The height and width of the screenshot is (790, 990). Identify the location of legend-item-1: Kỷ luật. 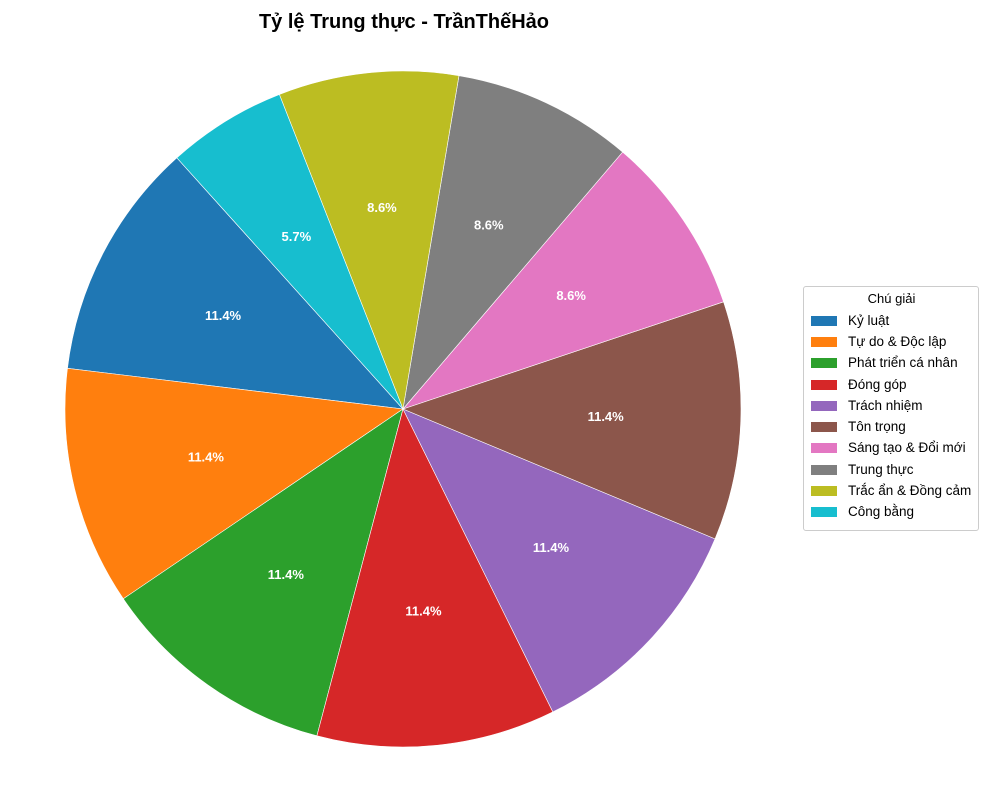
(891, 320).